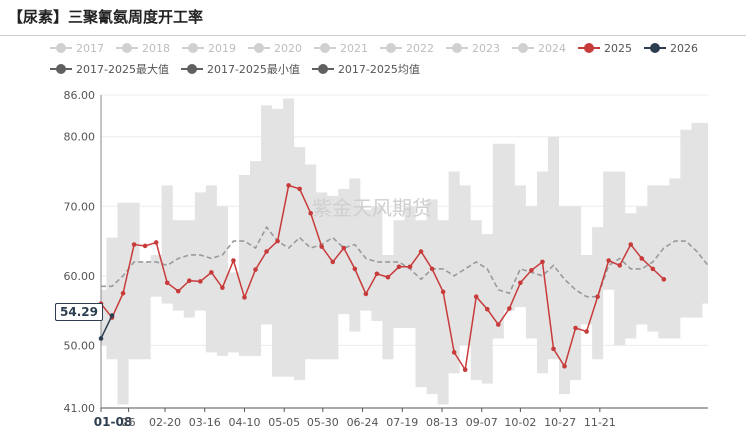  I want to click on x-tick-label-13: 11-21, so click(600, 422).